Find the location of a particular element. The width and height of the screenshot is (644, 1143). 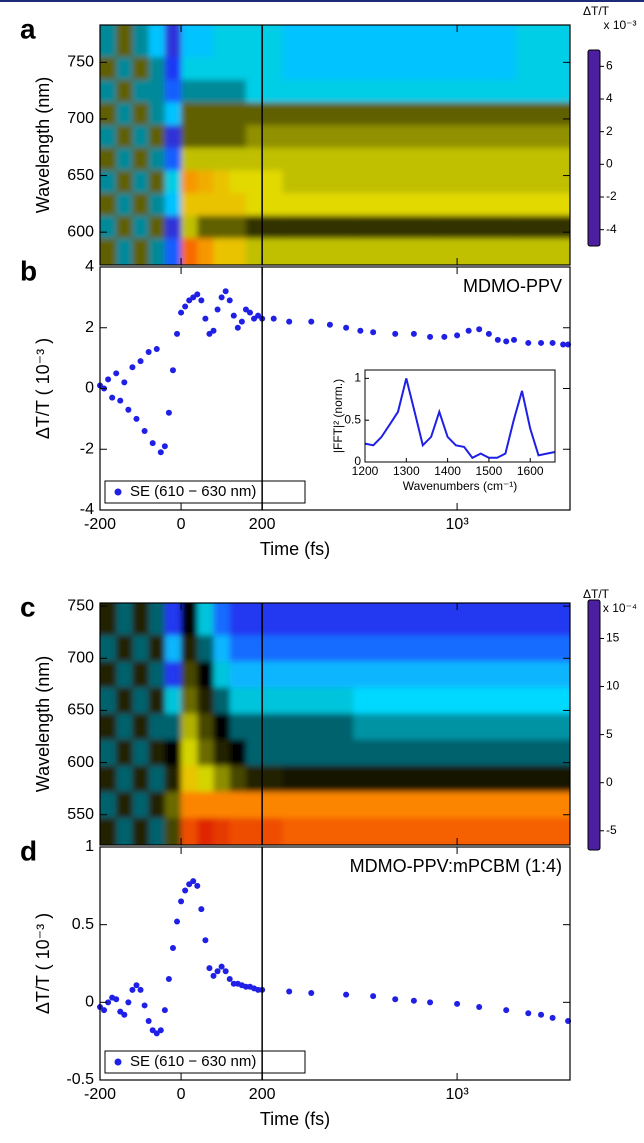

x-tick-label: 0 is located at coordinates (181, 524).